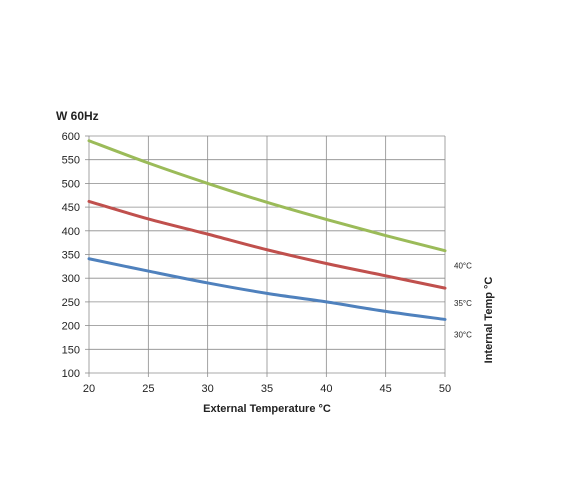  I want to click on y-tick-label: 500, so click(71, 184).